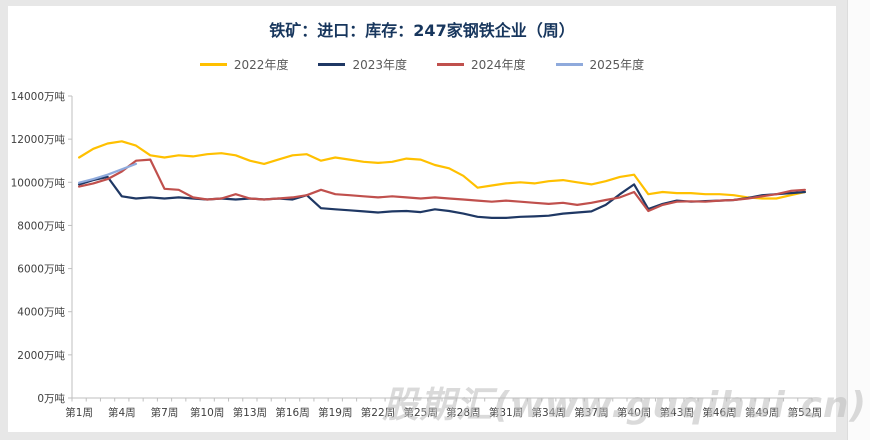 This screenshot has width=870, height=440. What do you see at coordinates (332, 64) in the screenshot?
I see `legend-swatch-2023` at bounding box center [332, 64].